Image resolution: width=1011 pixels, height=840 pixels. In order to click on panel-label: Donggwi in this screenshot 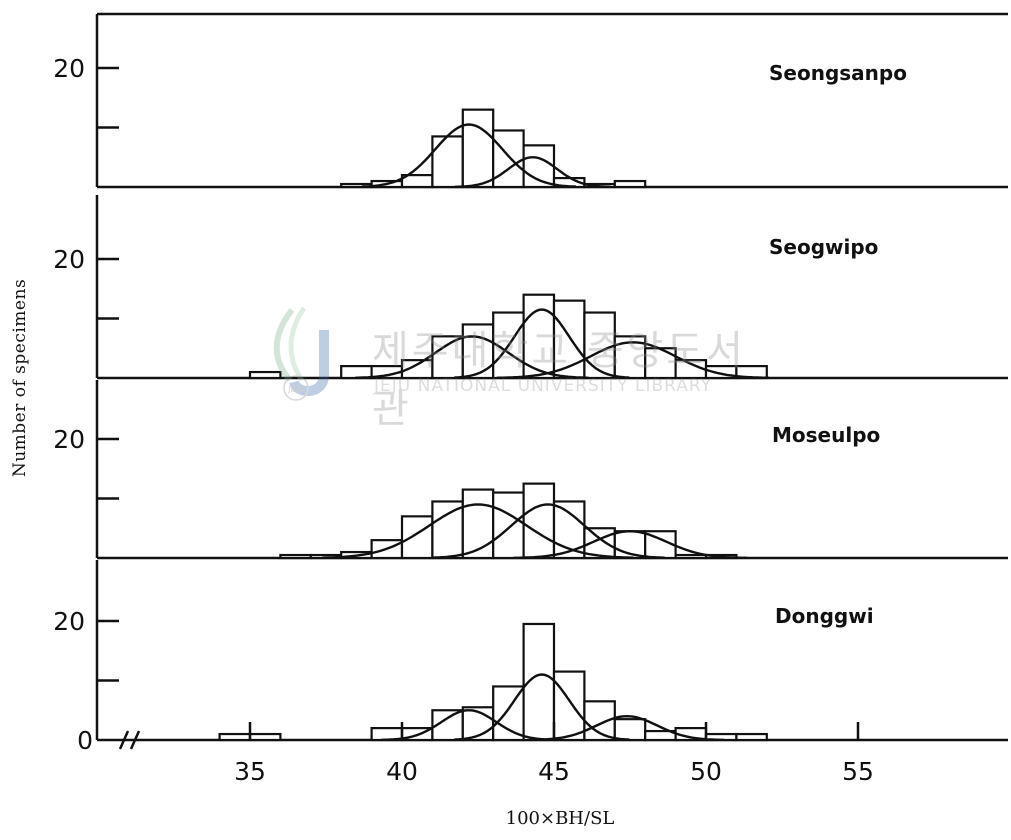, I will do `click(824, 616)`.